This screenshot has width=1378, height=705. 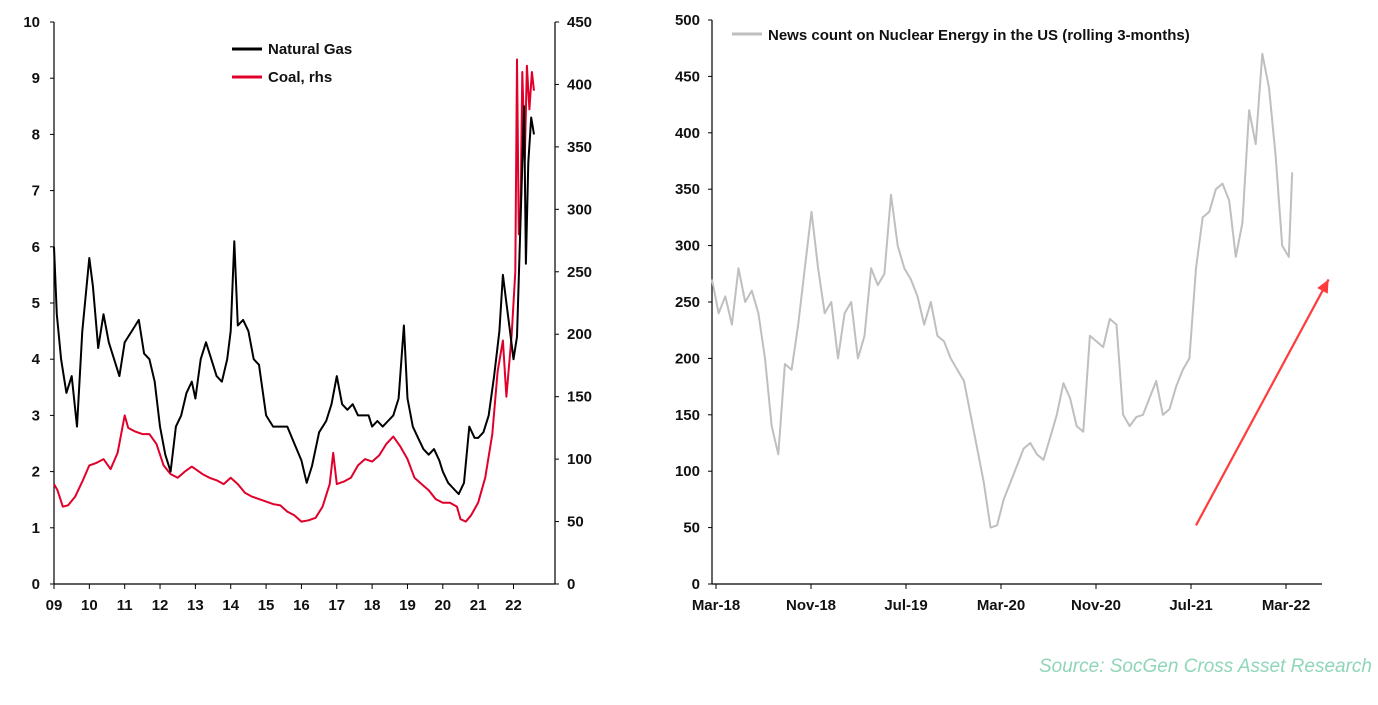 What do you see at coordinates (36, 528) in the screenshot?
I see `y-left-tick-label: 1` at bounding box center [36, 528].